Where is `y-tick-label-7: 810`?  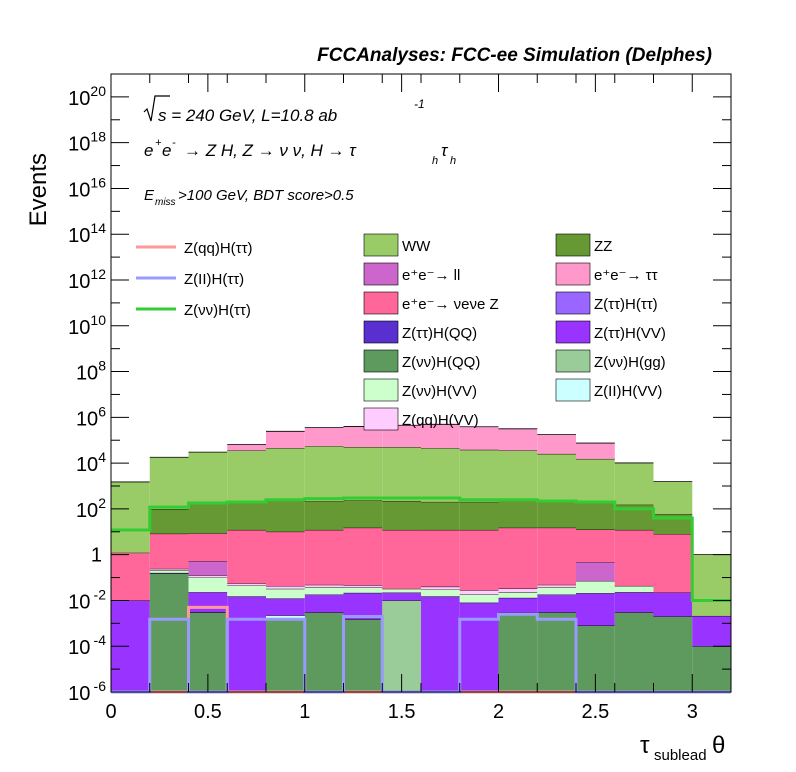 y-tick-label-7: 810 is located at coordinates (91, 371).